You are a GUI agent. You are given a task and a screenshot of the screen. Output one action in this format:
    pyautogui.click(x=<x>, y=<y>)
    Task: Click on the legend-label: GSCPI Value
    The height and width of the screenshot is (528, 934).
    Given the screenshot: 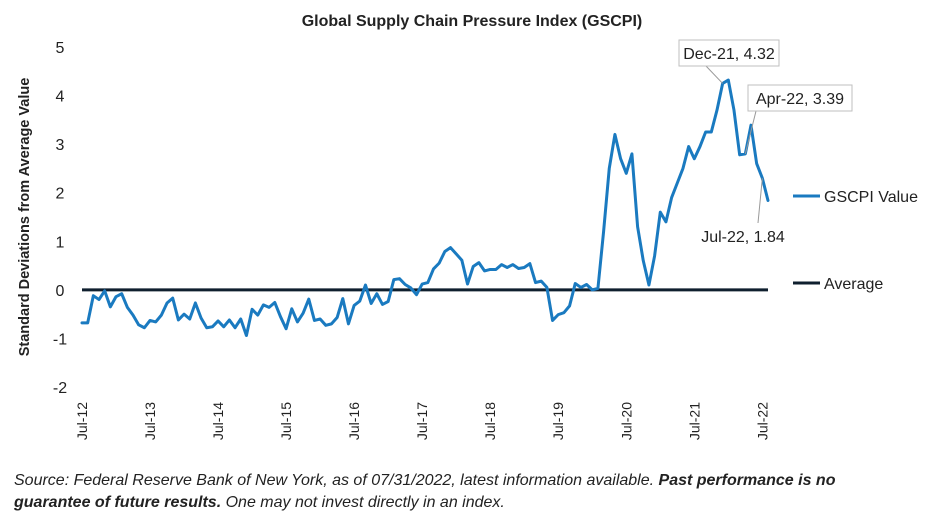 What is the action you would take?
    pyautogui.click(x=871, y=197)
    